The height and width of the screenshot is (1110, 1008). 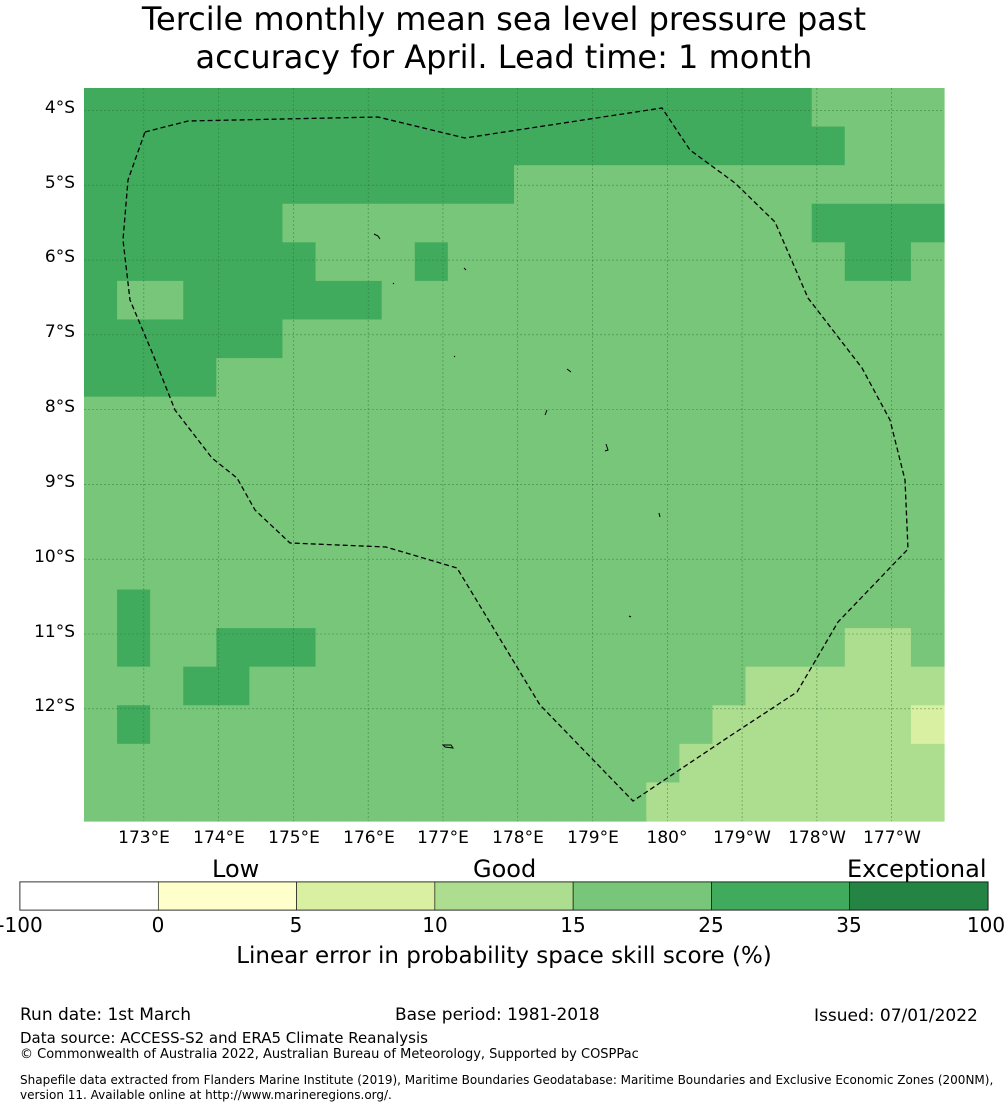 I want to click on lon-label: 180°, so click(x=667, y=838).